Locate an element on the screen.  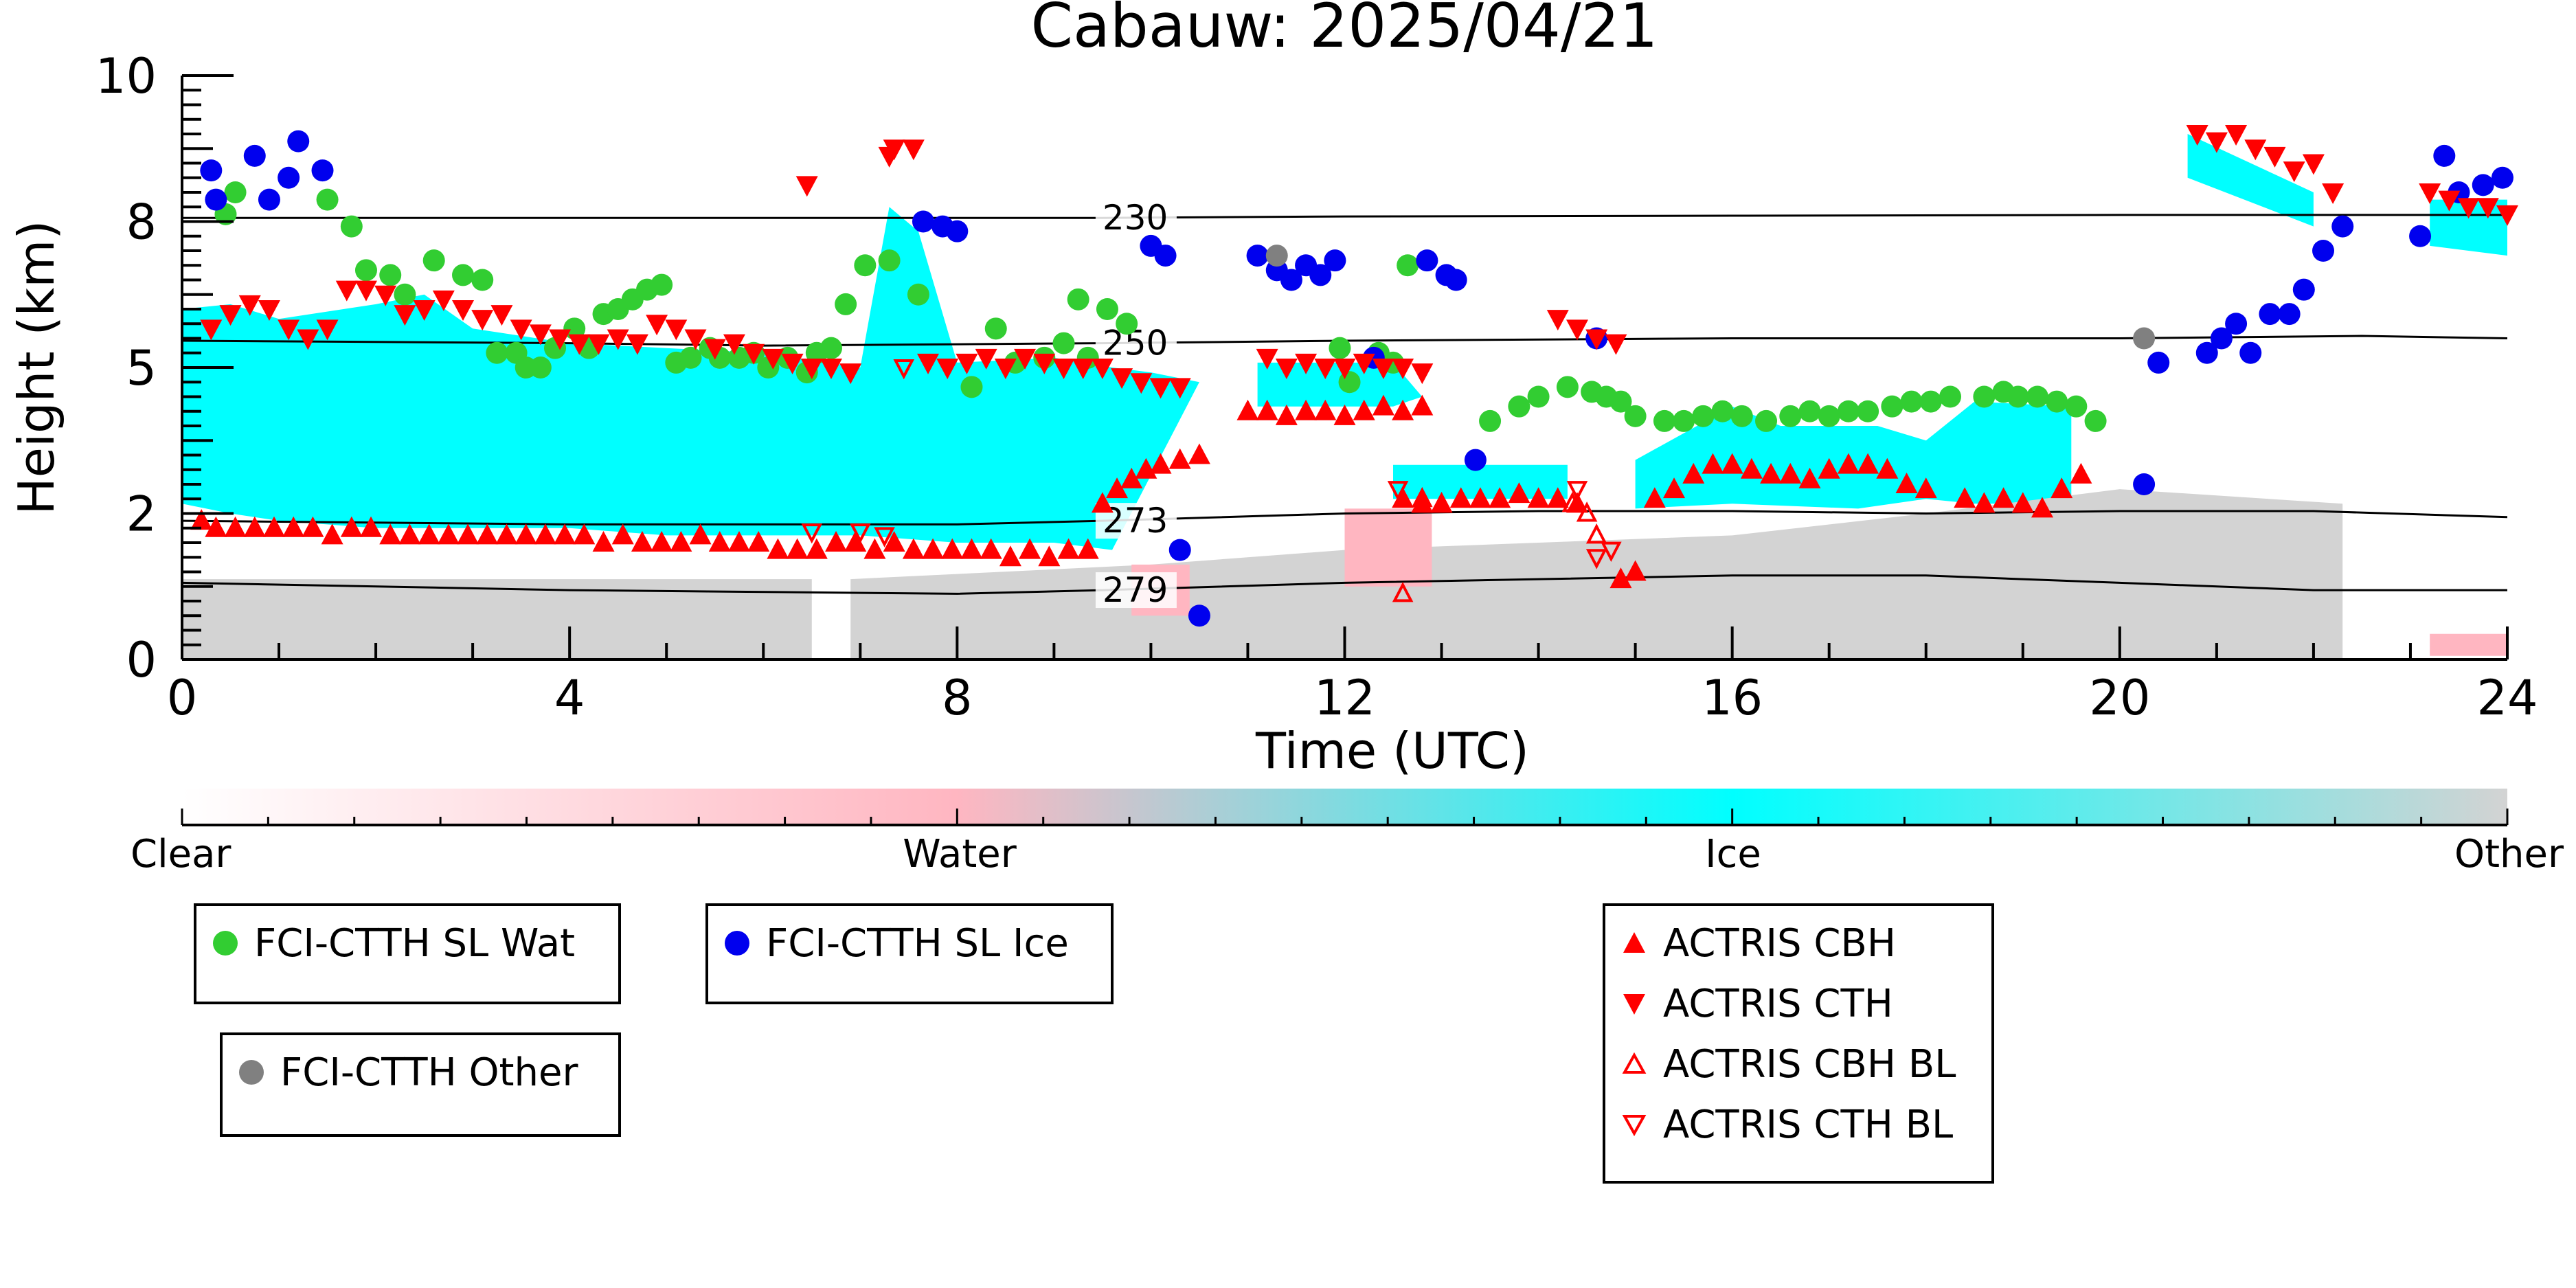
isotherm-230-label: 230 is located at coordinates (1135, 218).